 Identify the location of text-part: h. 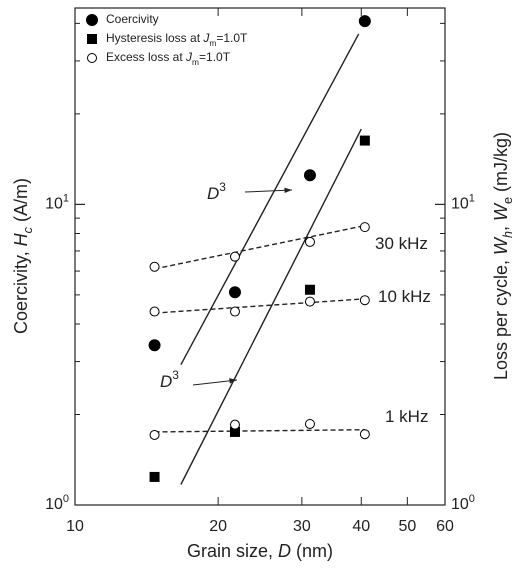
(508, 234).